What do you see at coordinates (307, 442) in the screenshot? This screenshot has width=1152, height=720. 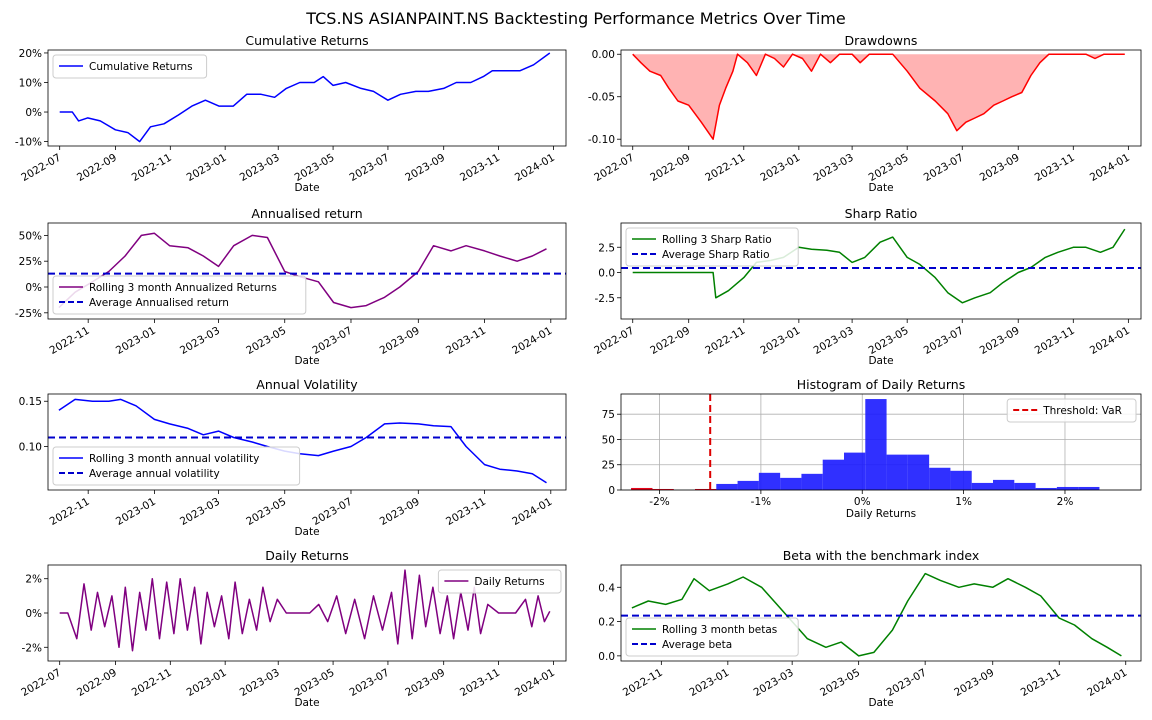 I see `axes-frame-volatility` at bounding box center [307, 442].